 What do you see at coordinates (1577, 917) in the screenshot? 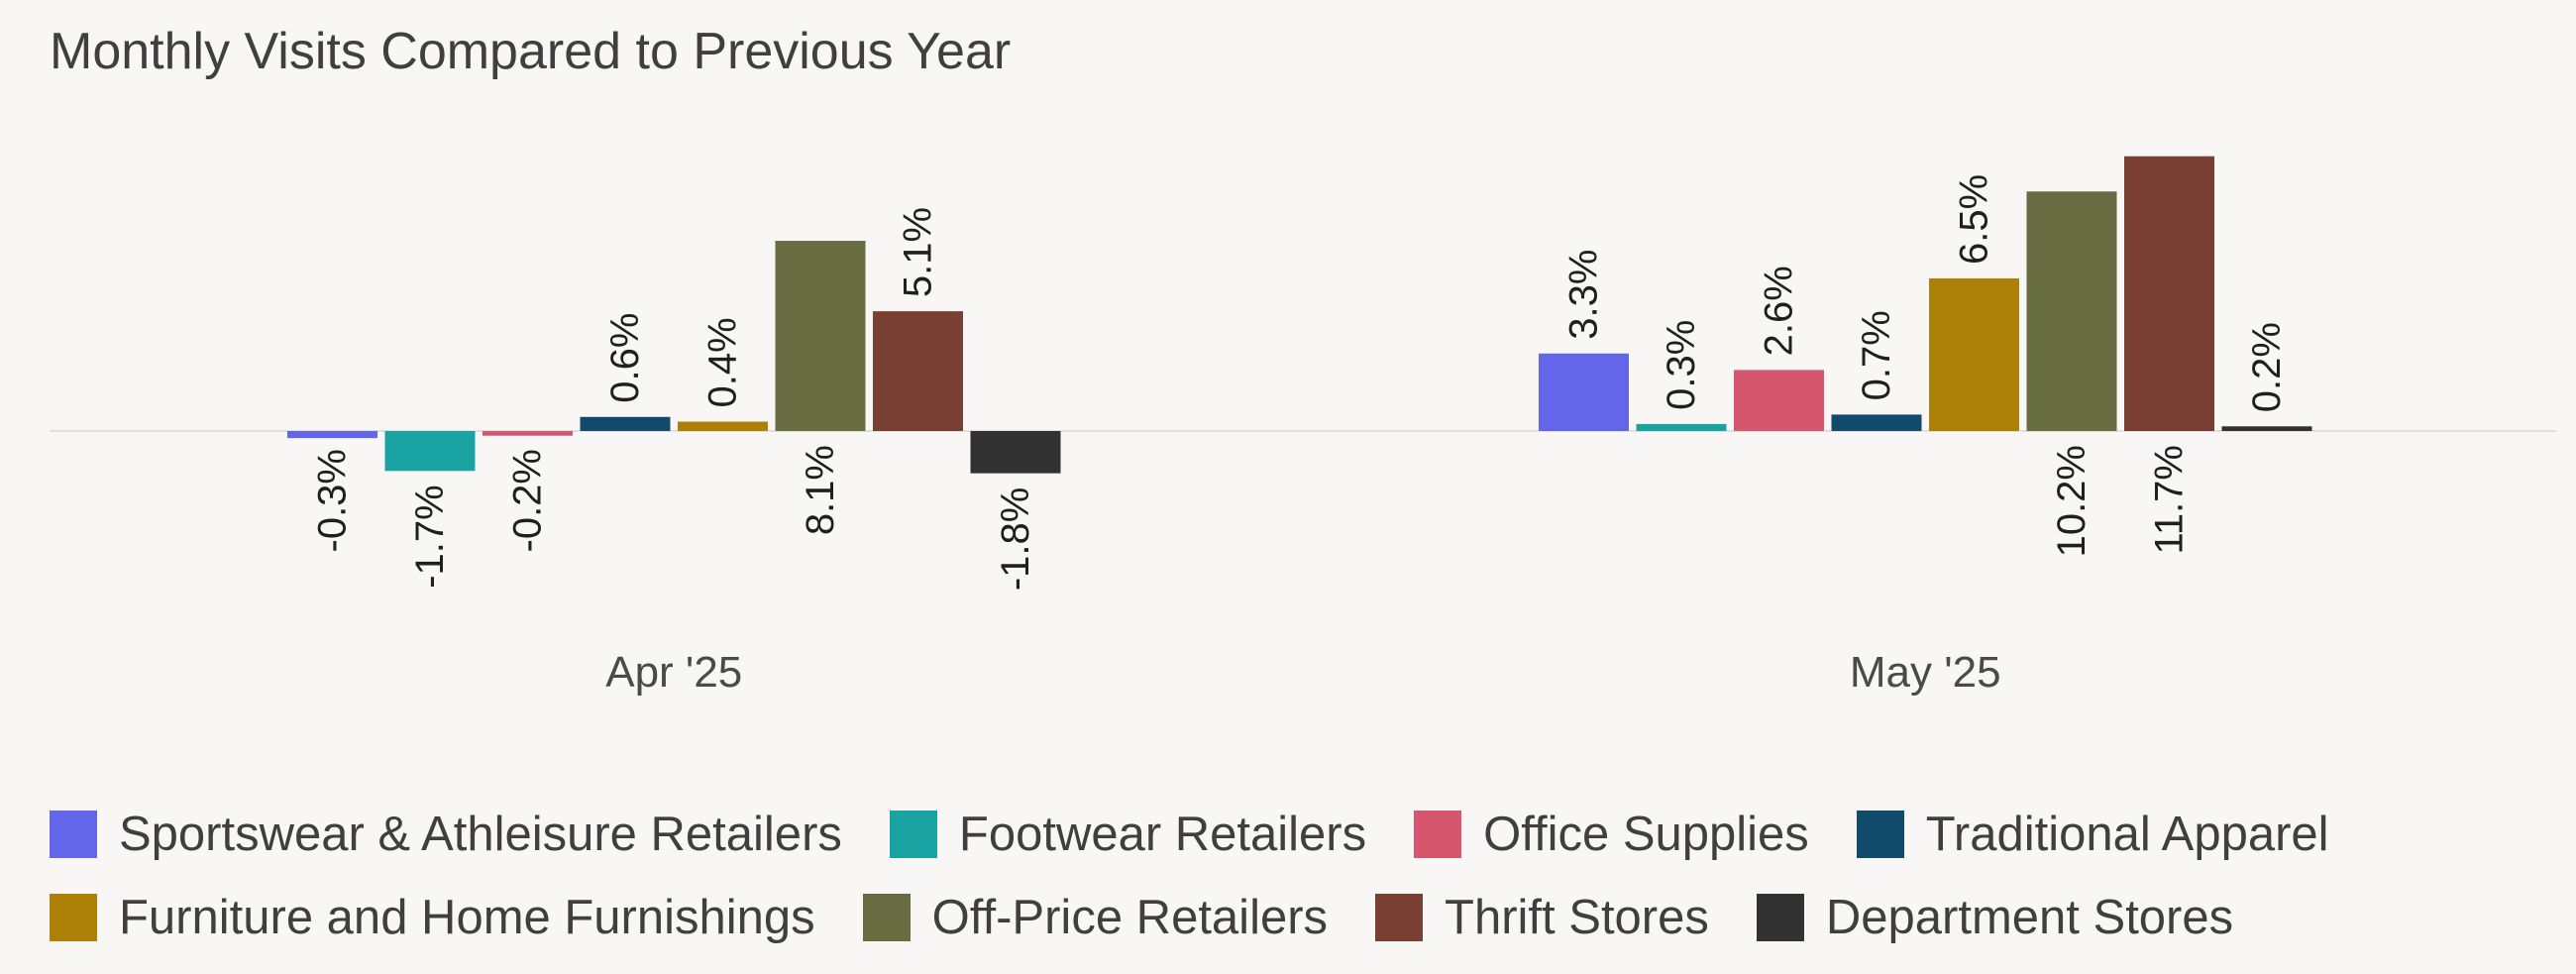
I see `legend-label: Thrift Stores` at bounding box center [1577, 917].